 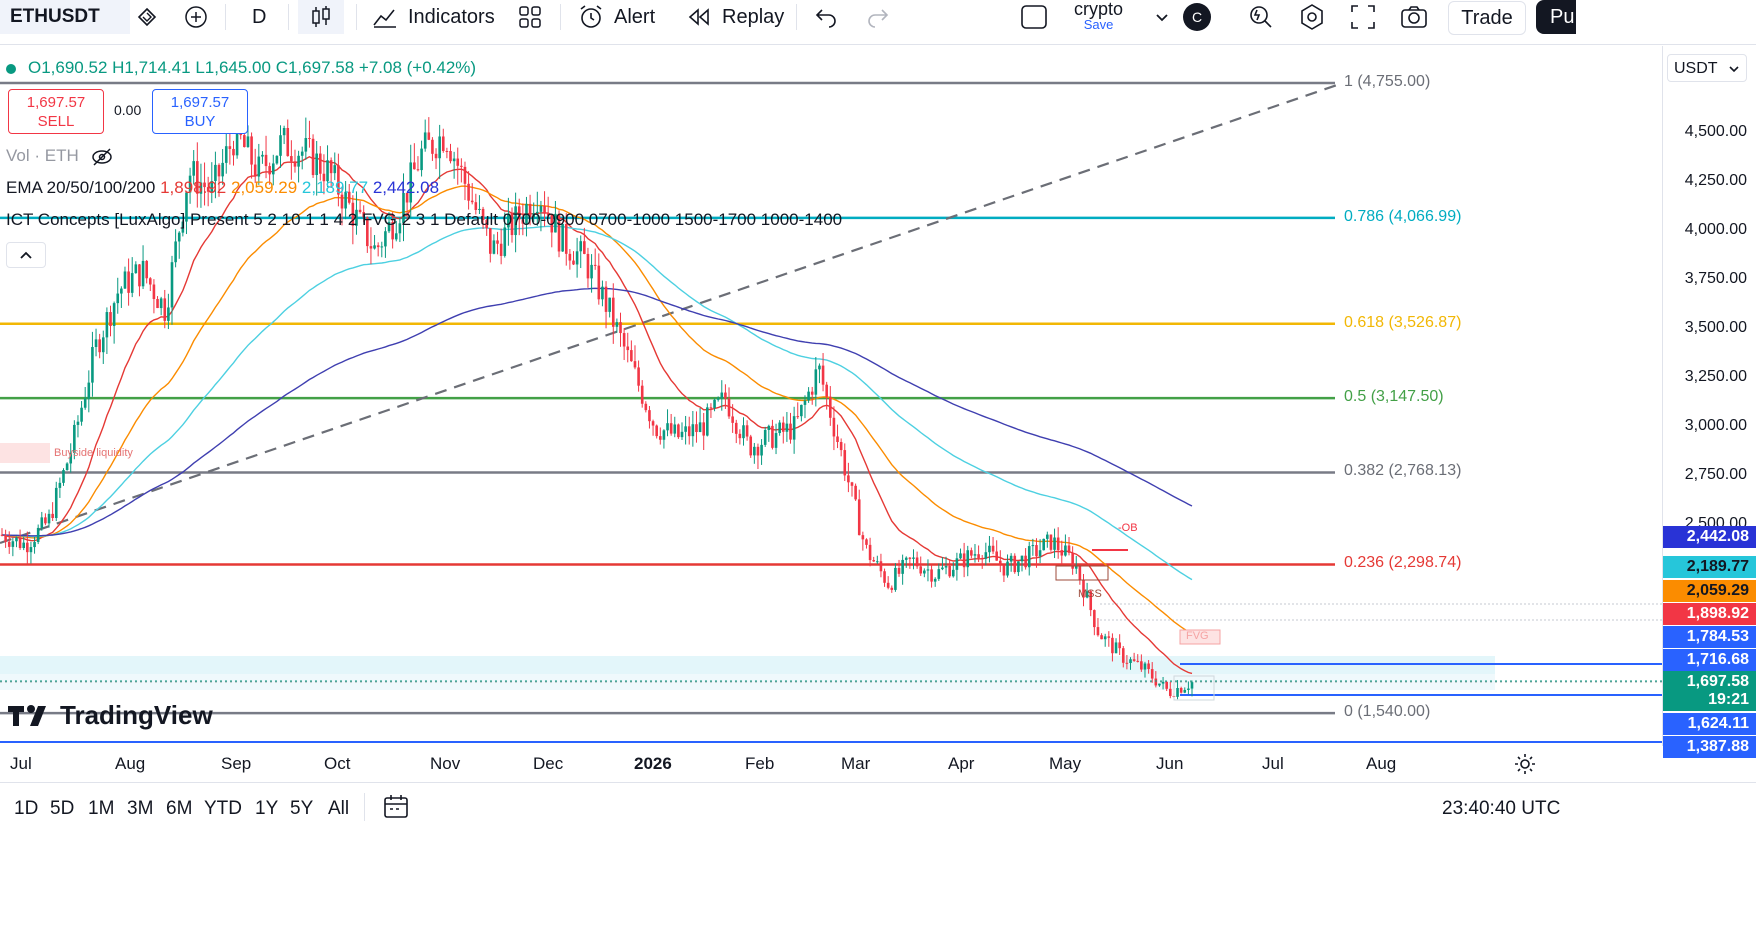 I want to click on price-axis-label: 1,784.53, so click(x=1709, y=637).